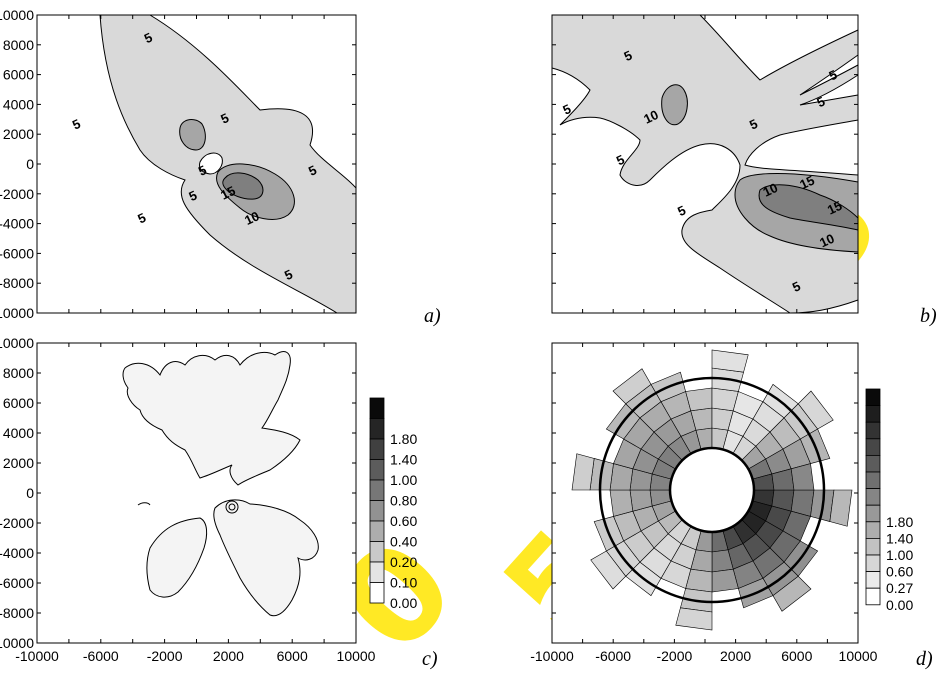  Describe the element at coordinates (613, 656) in the screenshot. I see `x-tick-d-1: -6000` at that location.